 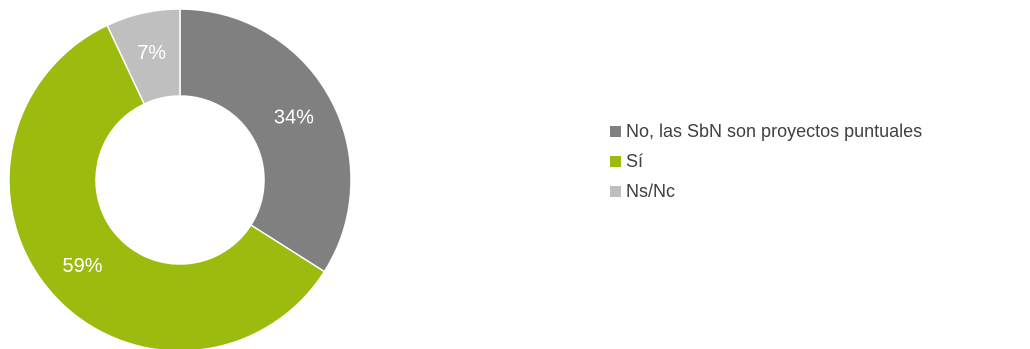 I want to click on slice-label-1: 59%, so click(x=82, y=266).